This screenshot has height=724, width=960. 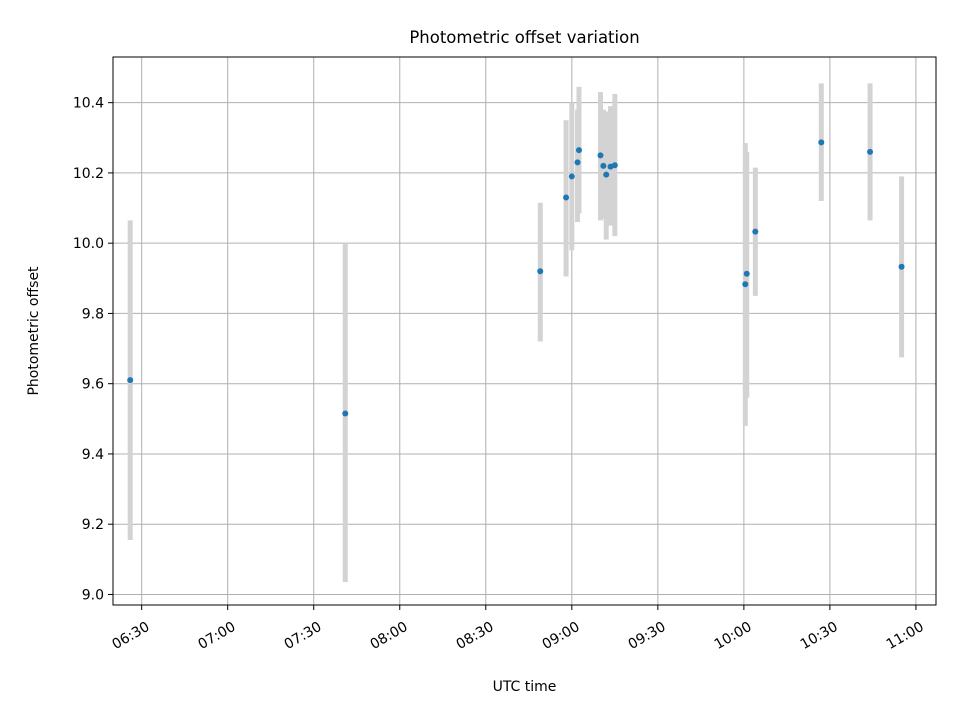 I want to click on y-tick-label: 10.0, so click(x=88, y=244).